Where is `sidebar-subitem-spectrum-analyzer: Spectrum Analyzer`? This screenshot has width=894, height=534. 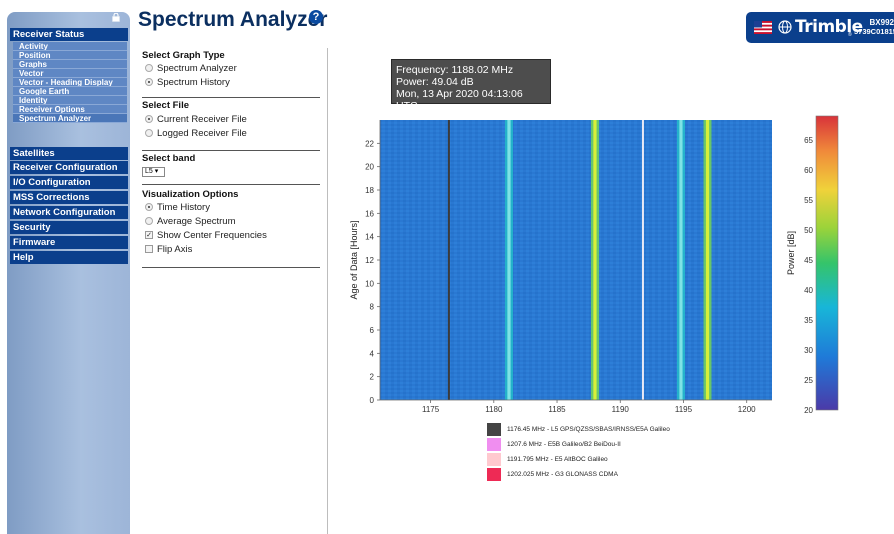
sidebar-subitem-spectrum-analyzer: Spectrum Analyzer is located at coordinates (70, 118).